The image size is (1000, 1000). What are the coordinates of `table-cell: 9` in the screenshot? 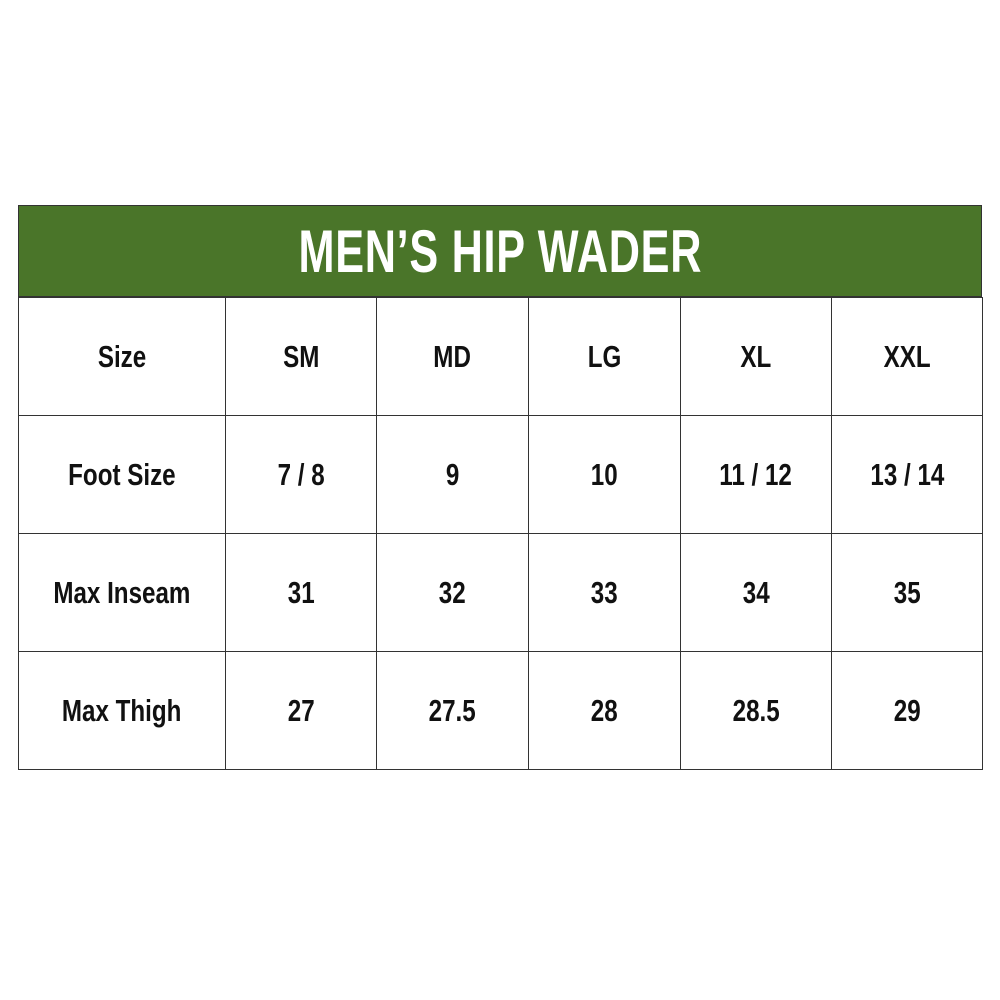 It's located at (452, 474).